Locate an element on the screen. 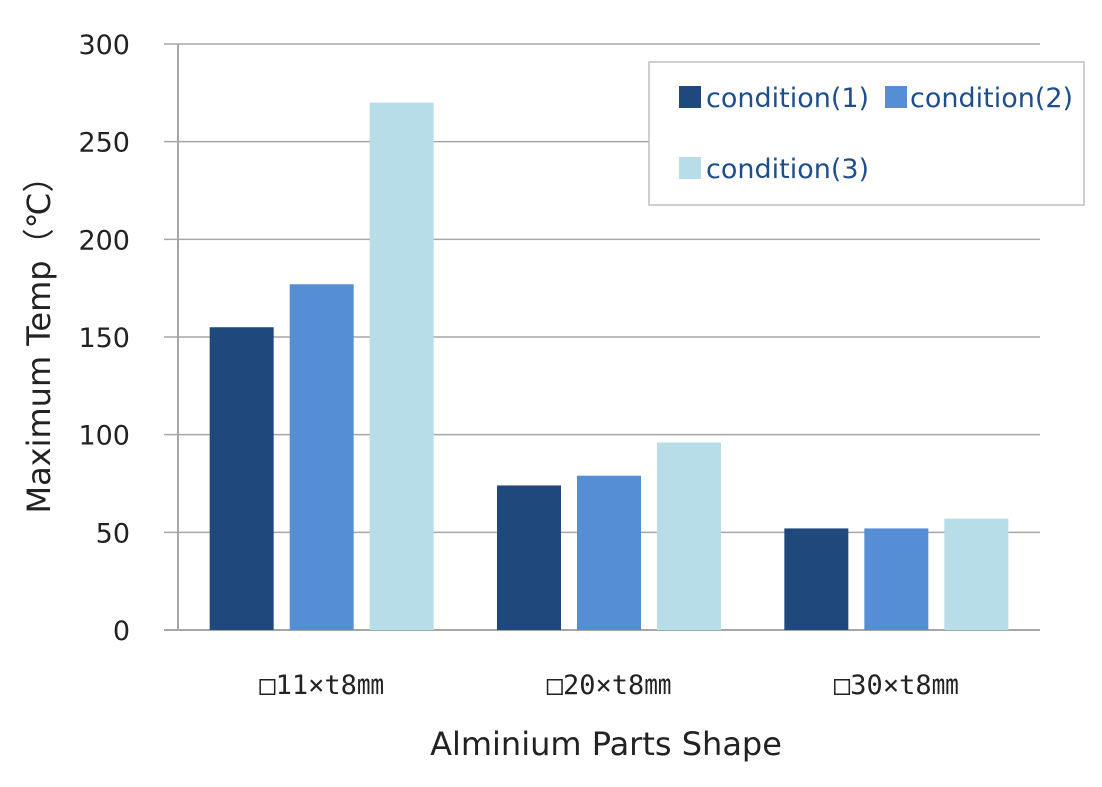 This screenshot has width=1102, height=787. y-tick-labels: 0 50 100 150 200 250 300 is located at coordinates (104, 338).